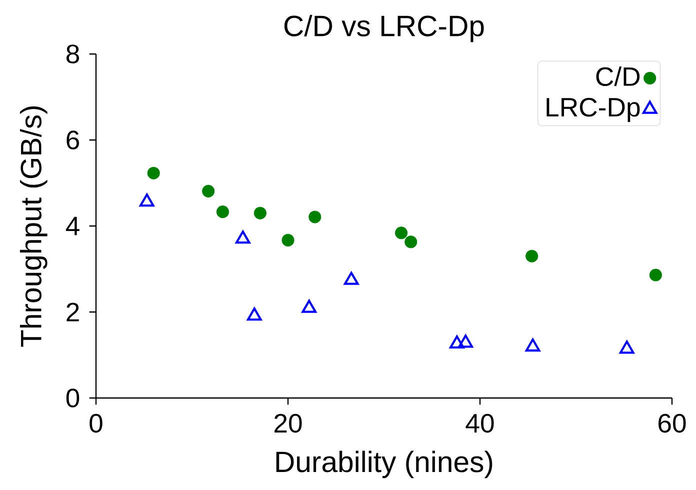  I want to click on x-tick-label: 20, so click(288, 423).